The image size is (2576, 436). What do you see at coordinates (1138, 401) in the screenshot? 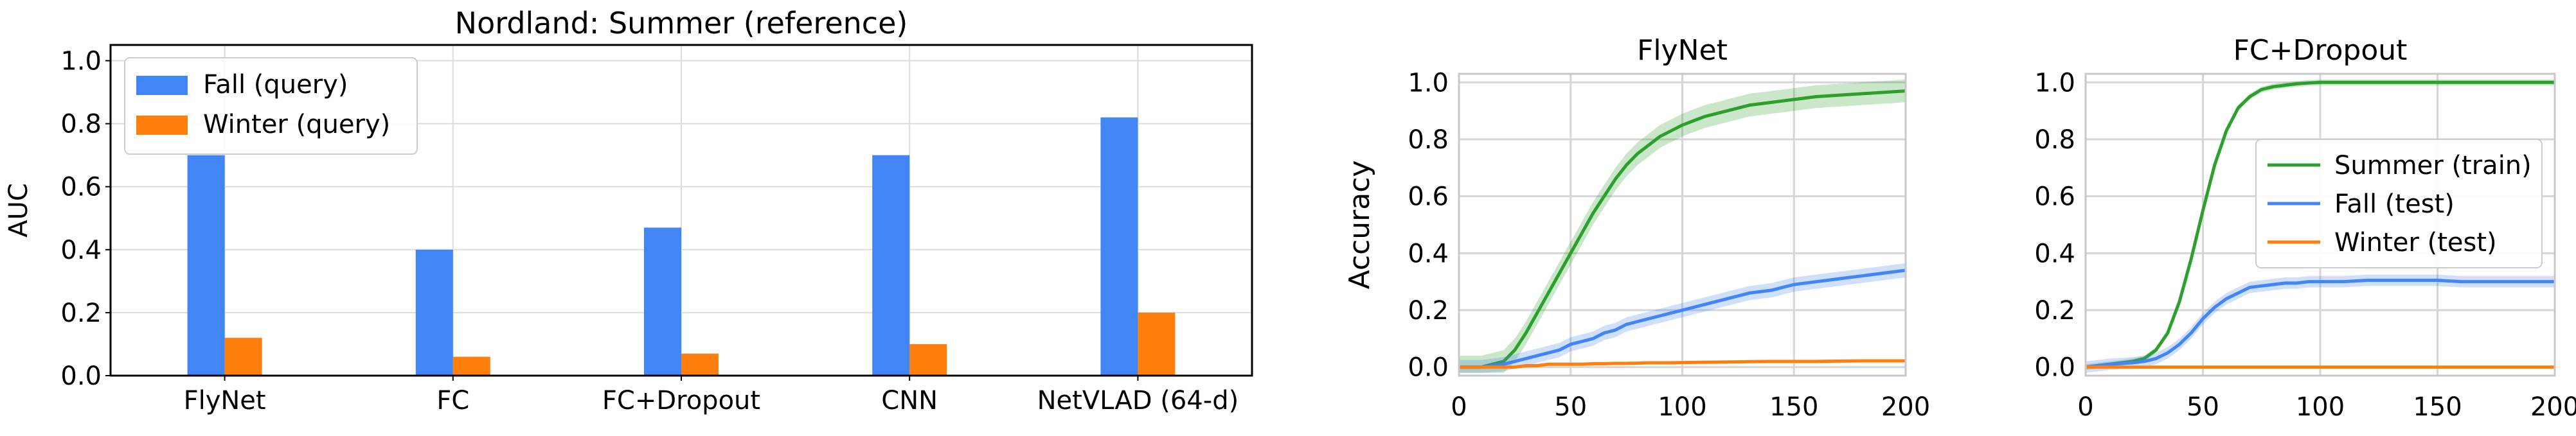
I see `x-tick-label: NetVLAD (64-d)` at bounding box center [1138, 401].